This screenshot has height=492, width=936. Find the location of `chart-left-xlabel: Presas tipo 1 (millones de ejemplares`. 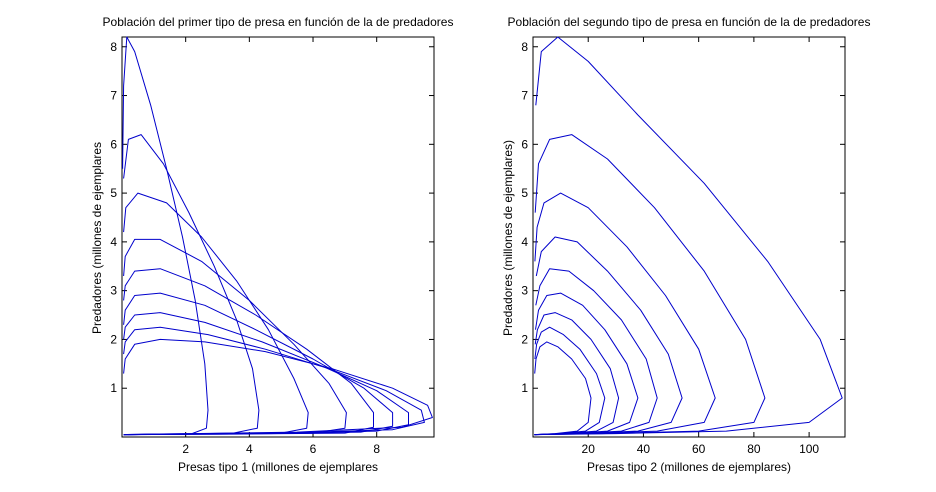

chart-left-xlabel: Presas tipo 1 (millones de ejemplares is located at coordinates (278, 467).